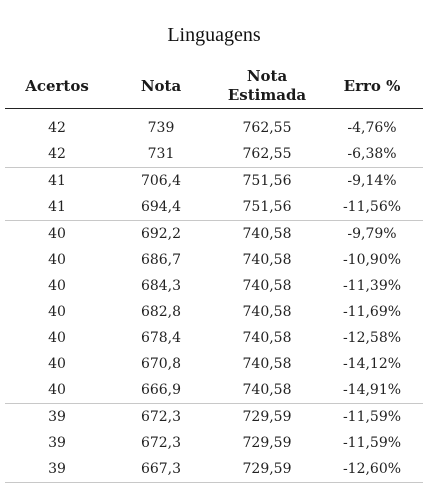 Image resolution: width=428 pixels, height=483 pixels. Describe the element at coordinates (214, 364) in the screenshot. I see `table-row: 40 670,8 740,58 -14,12%` at that location.